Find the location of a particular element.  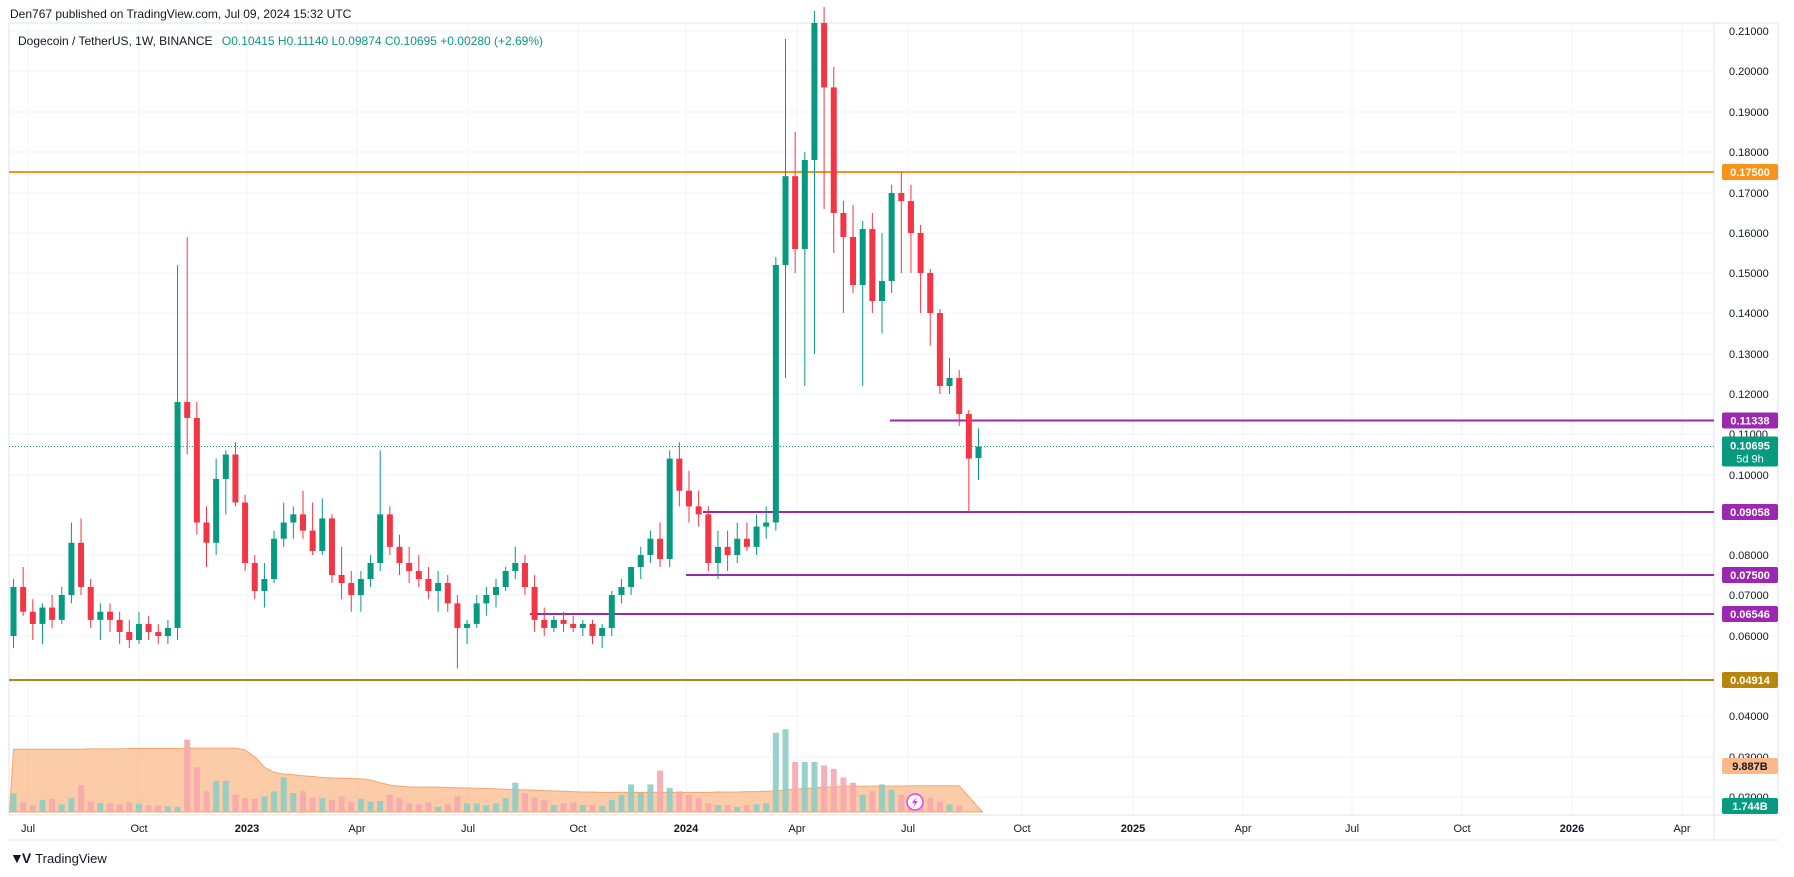

price-level-label: 0.04914 is located at coordinates (1750, 681).